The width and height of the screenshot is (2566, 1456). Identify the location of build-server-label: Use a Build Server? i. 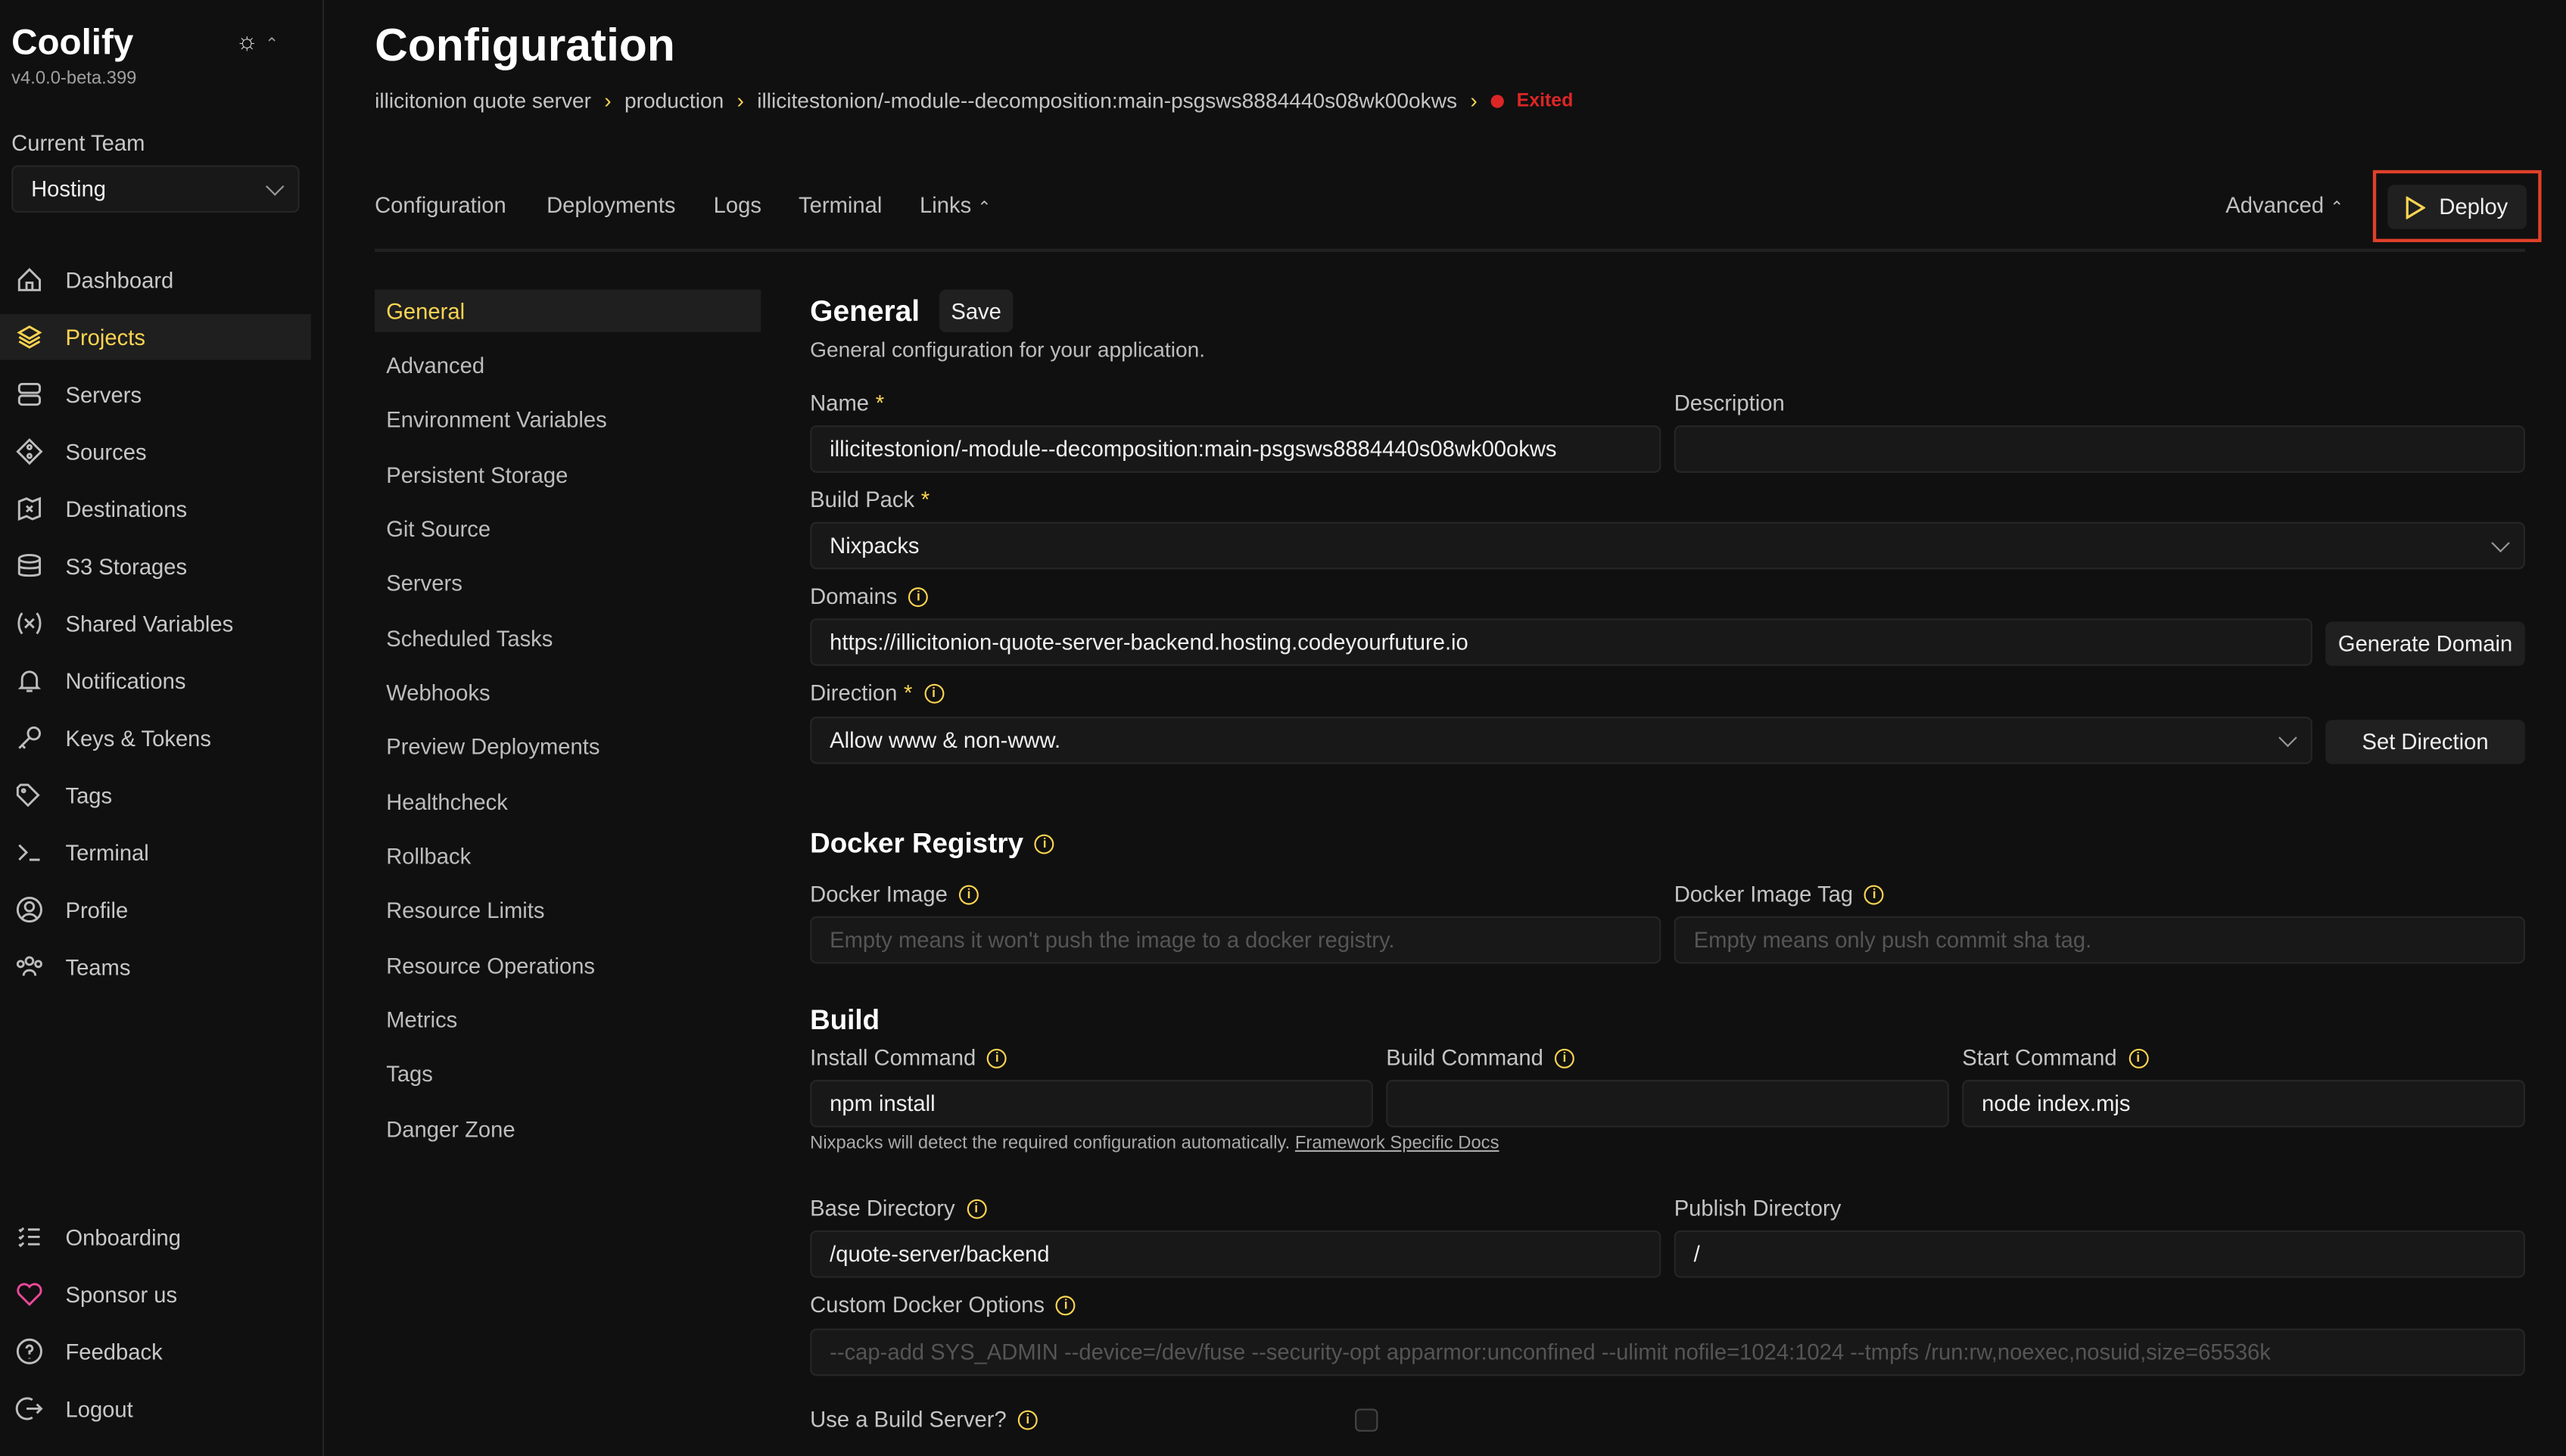
(924, 1420).